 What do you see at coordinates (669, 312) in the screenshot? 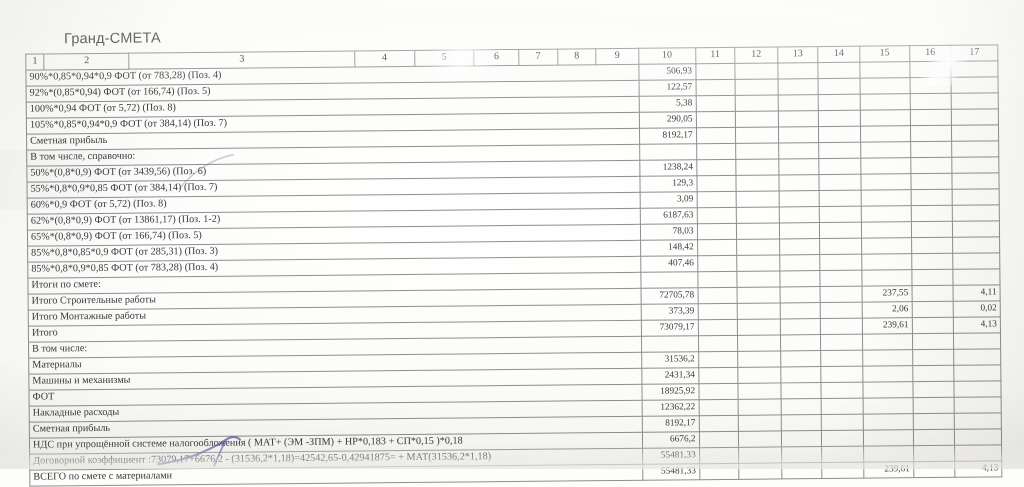
I see `cell-col10: 373,39` at bounding box center [669, 312].